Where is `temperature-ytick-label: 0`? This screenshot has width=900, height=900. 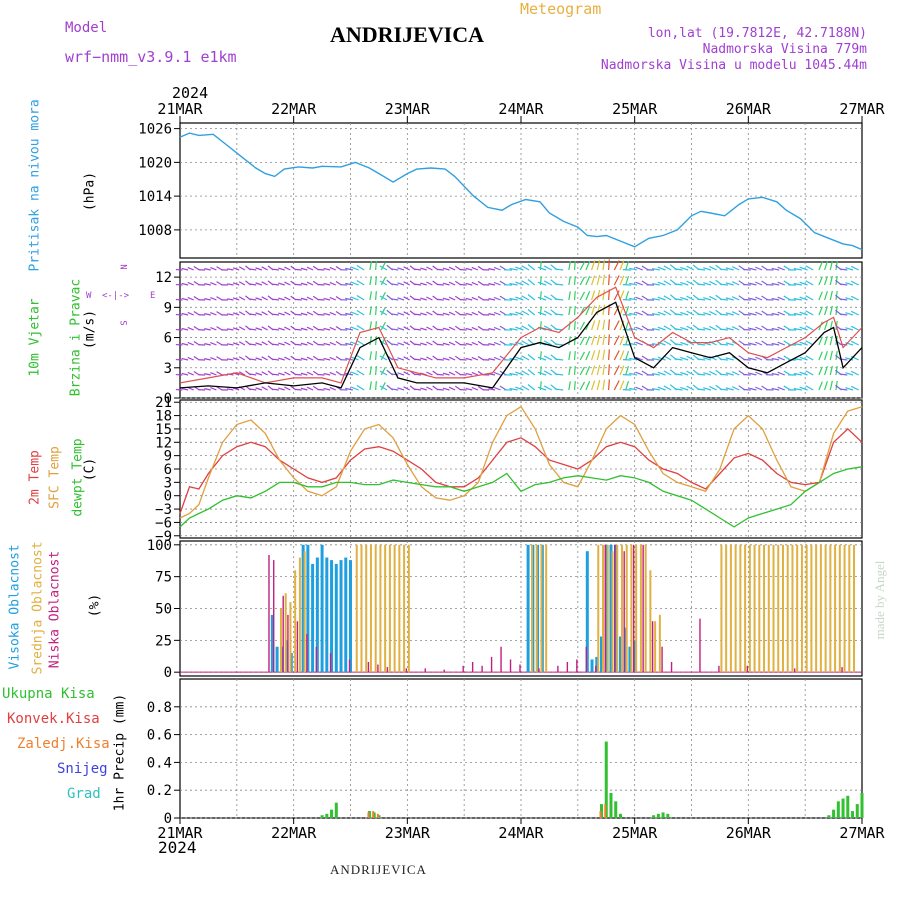 temperature-ytick-label: 0 is located at coordinates (168, 497).